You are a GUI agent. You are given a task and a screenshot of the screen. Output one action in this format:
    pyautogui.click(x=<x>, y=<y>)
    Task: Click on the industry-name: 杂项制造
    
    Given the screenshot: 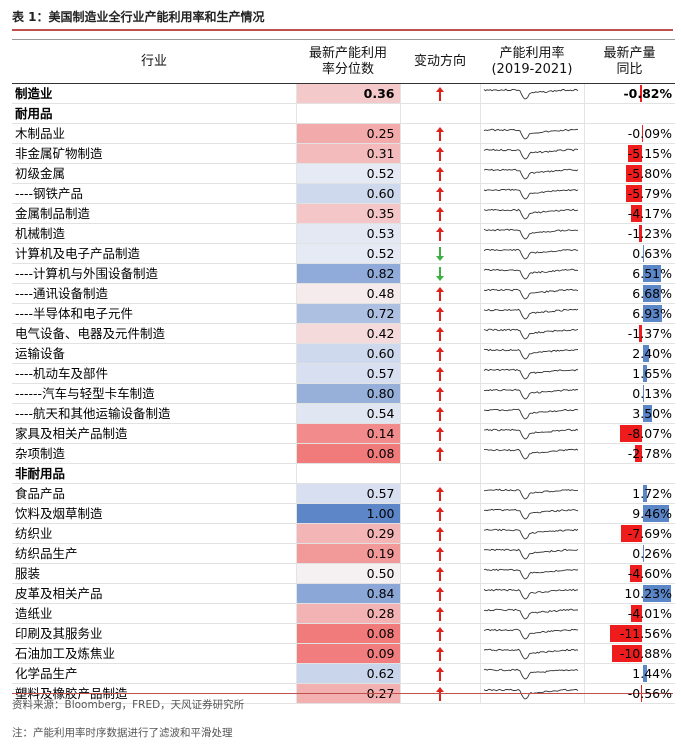 What is the action you would take?
    pyautogui.click(x=154, y=453)
    